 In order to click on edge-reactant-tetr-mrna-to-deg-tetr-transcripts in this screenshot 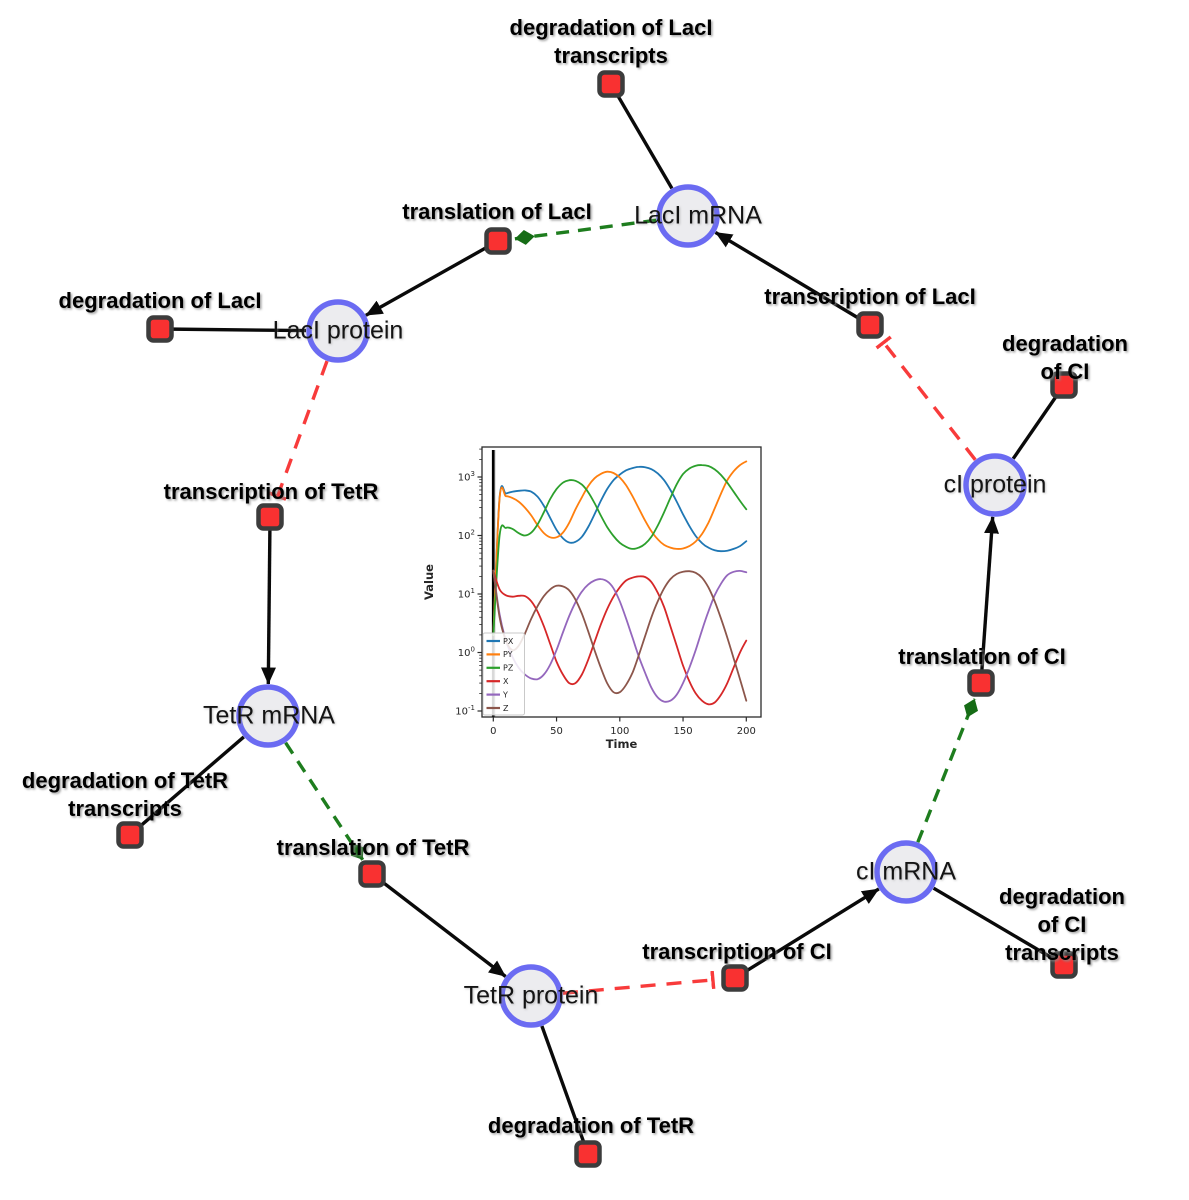, I will do `click(187, 785)`.